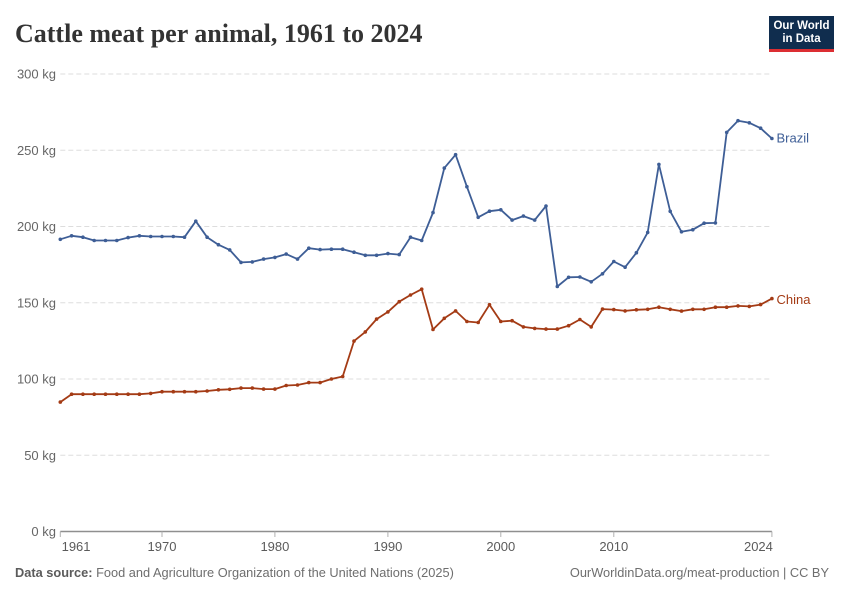  Describe the element at coordinates (162, 546) in the screenshot. I see `svg-text: 1970` at that location.